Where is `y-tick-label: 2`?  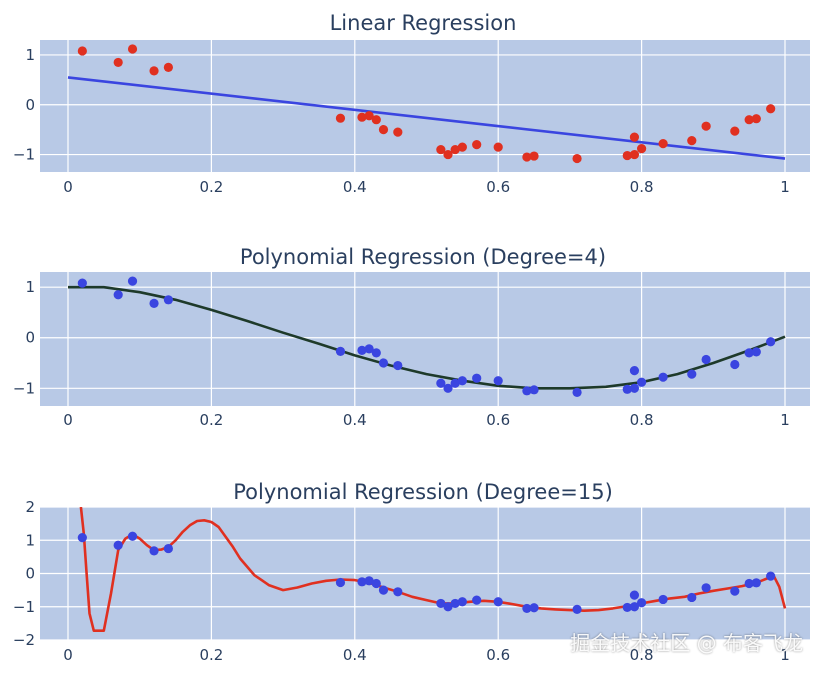
y-tick-label: 2 is located at coordinates (30, 507).